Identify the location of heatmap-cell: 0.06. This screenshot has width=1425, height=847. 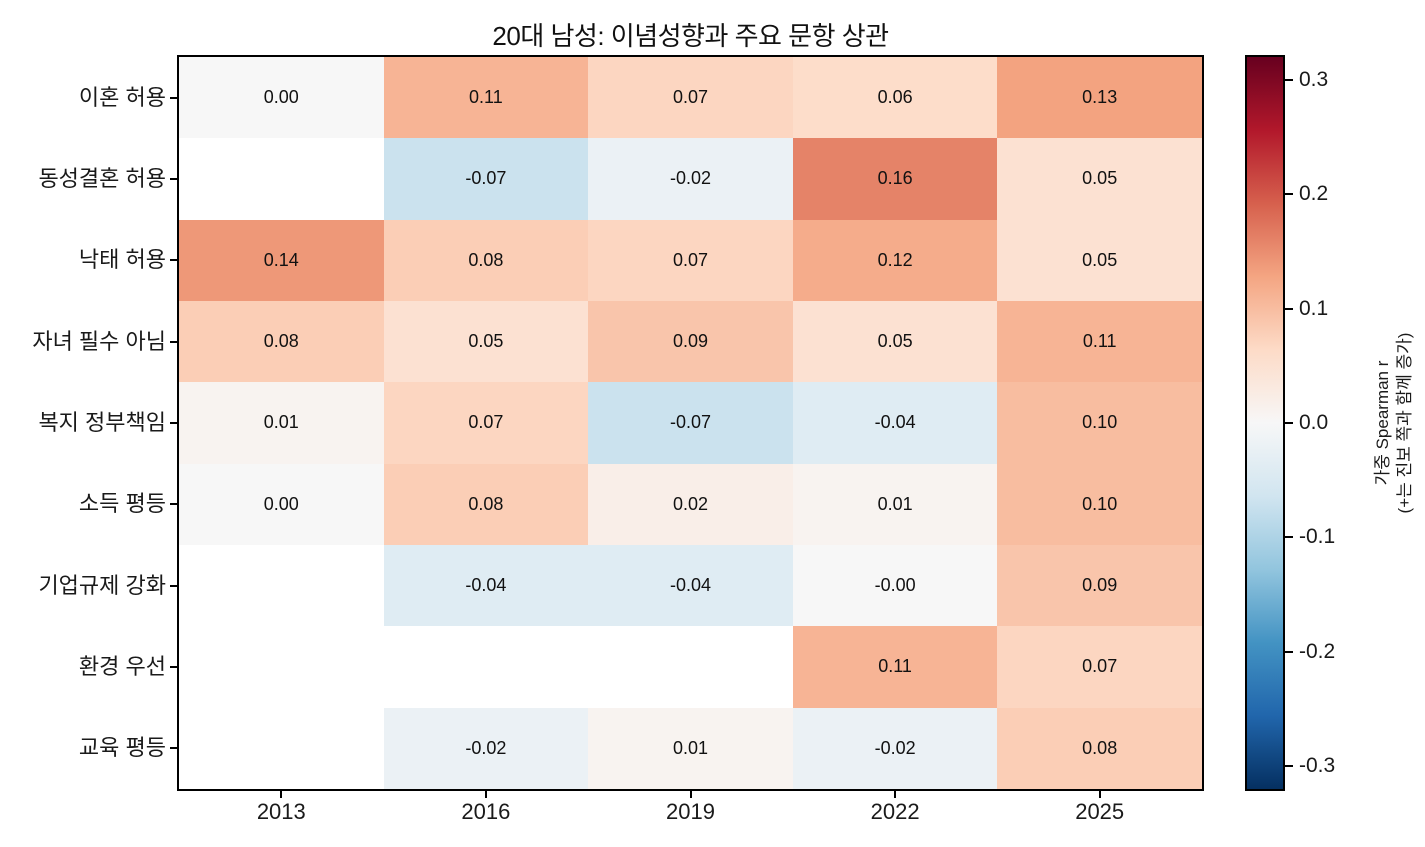
(895, 98).